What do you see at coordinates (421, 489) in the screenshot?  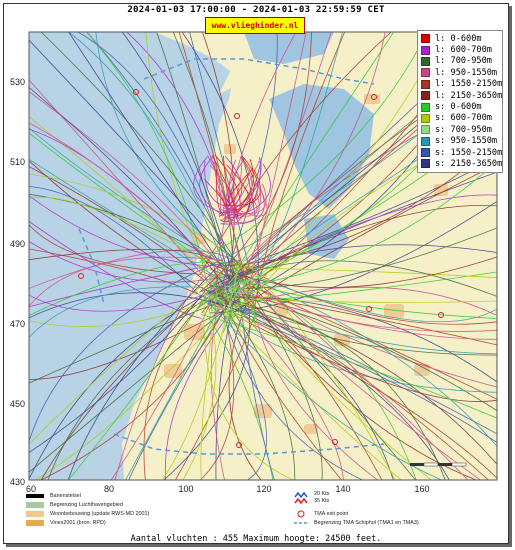 I see `x-tick-label: 160` at bounding box center [421, 489].